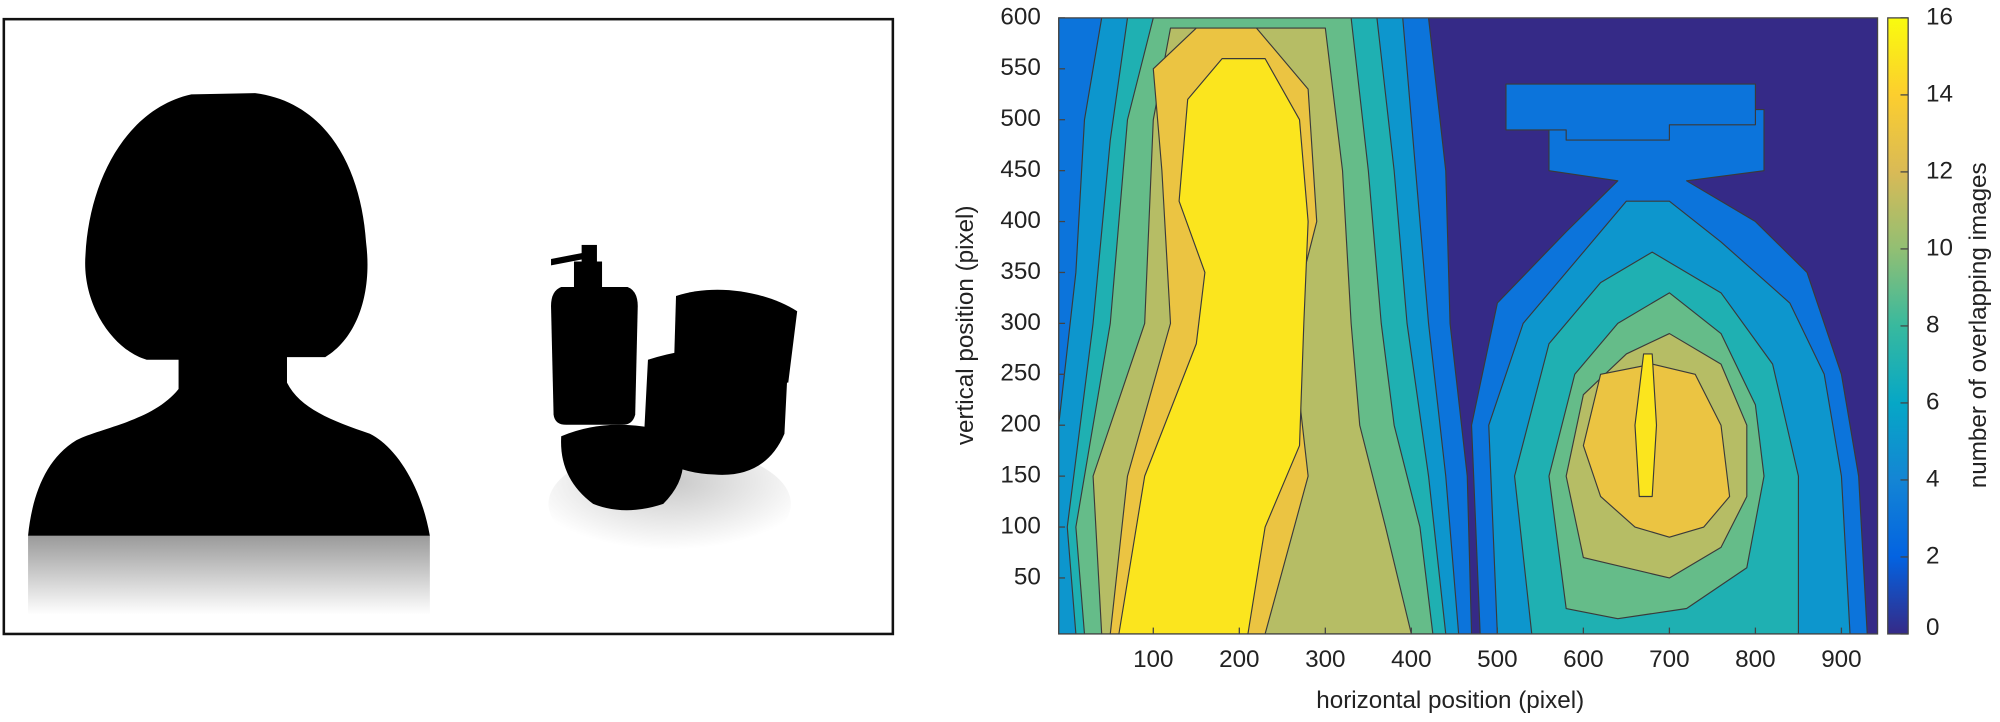 The image size is (2000, 722). What do you see at coordinates (1978, 325) in the screenshot?
I see `colorbar-label: number of overlapping images` at bounding box center [1978, 325].